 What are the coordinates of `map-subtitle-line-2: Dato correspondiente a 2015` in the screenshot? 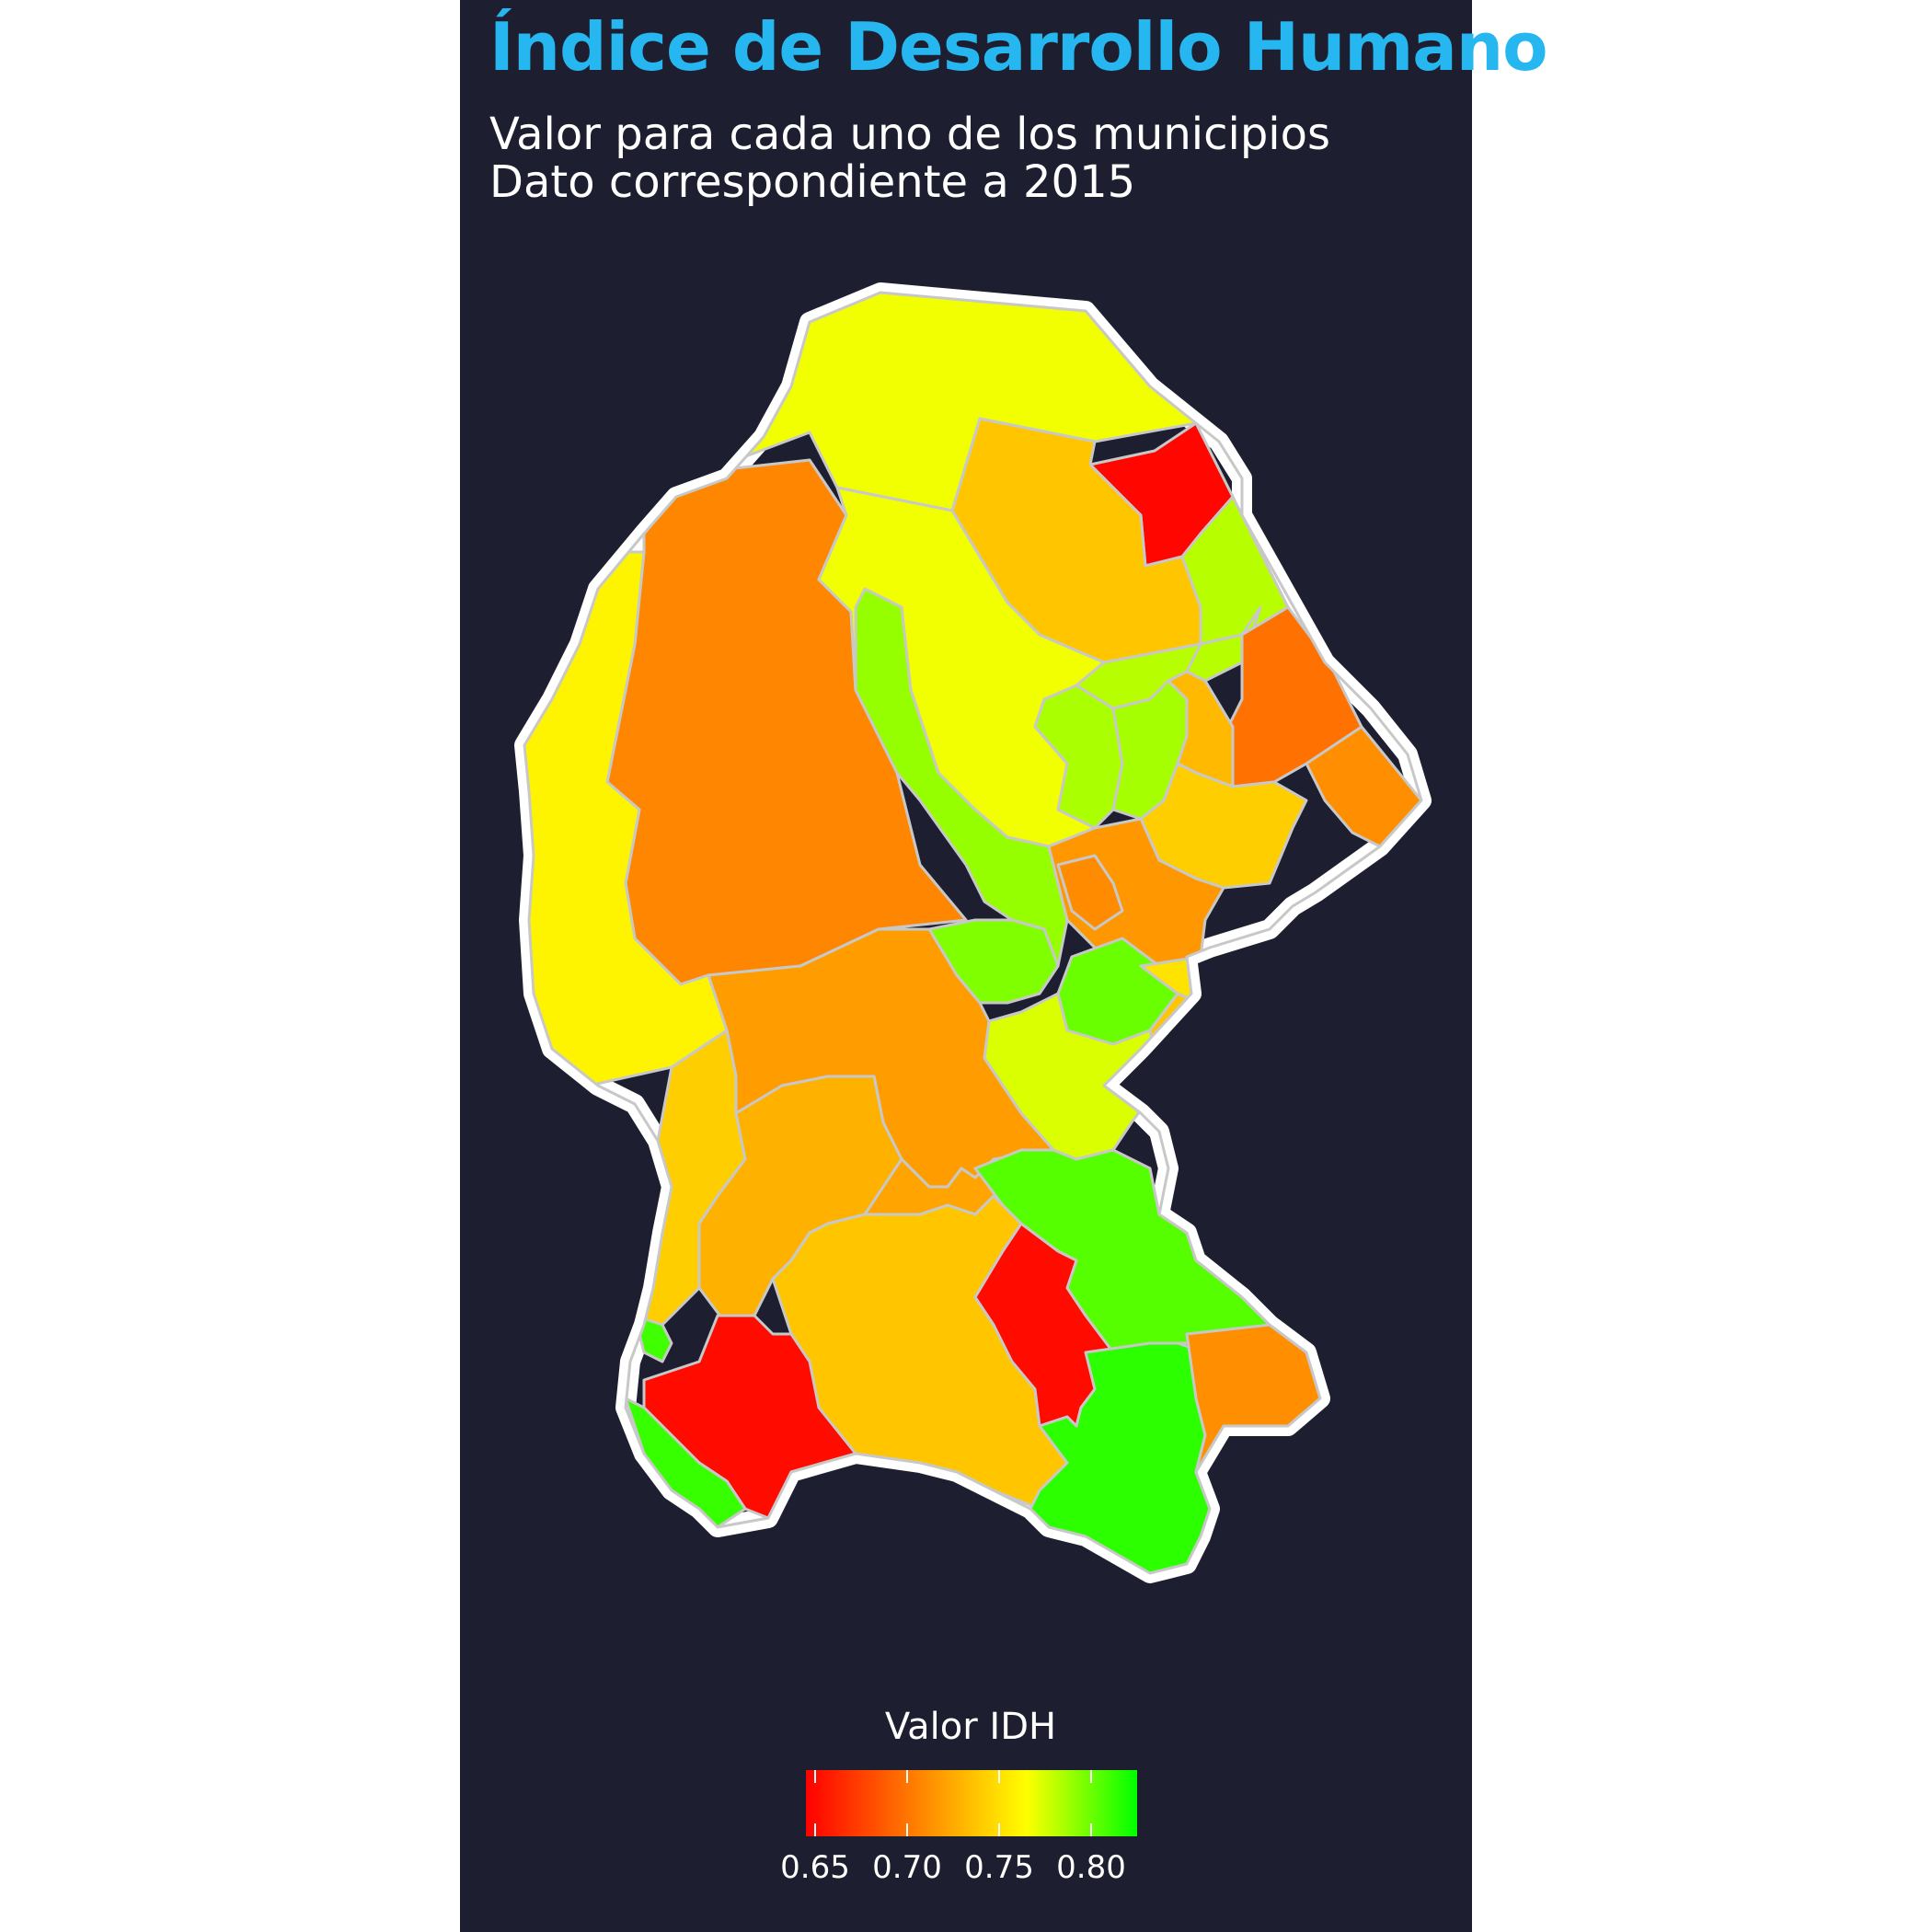 It's located at (812, 182).